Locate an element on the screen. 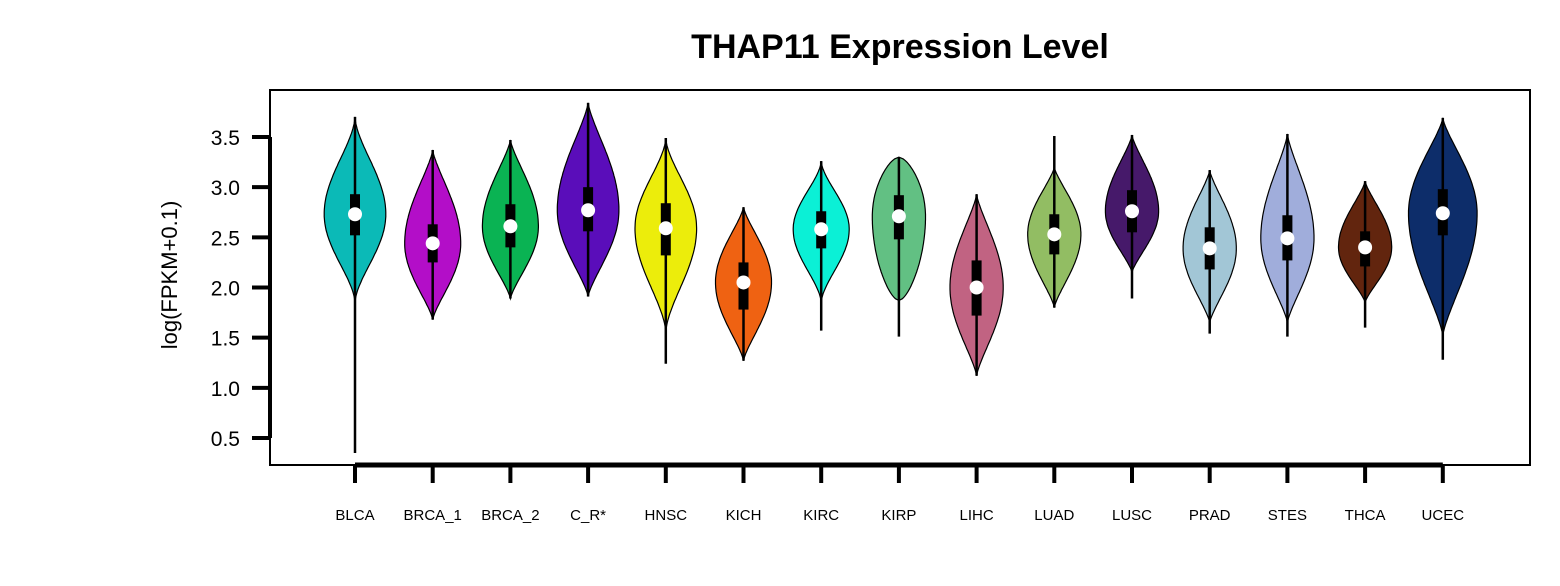 The height and width of the screenshot is (586, 1560). x-tick-label: THCA is located at coordinates (1365, 515).